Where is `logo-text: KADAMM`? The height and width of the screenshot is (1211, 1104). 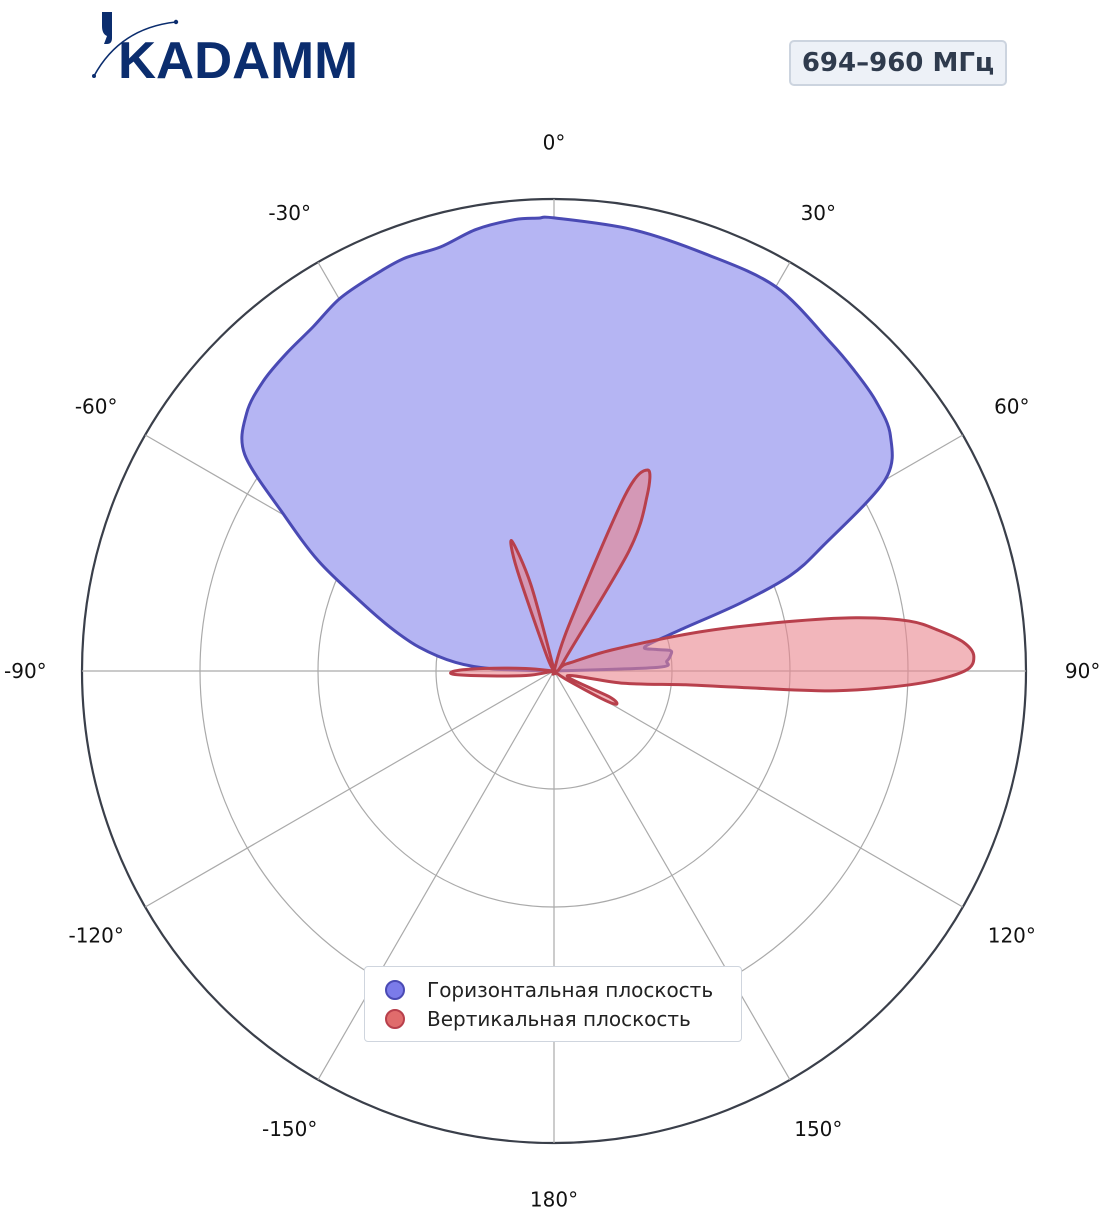 logo-text: KADAMM is located at coordinates (238, 58).